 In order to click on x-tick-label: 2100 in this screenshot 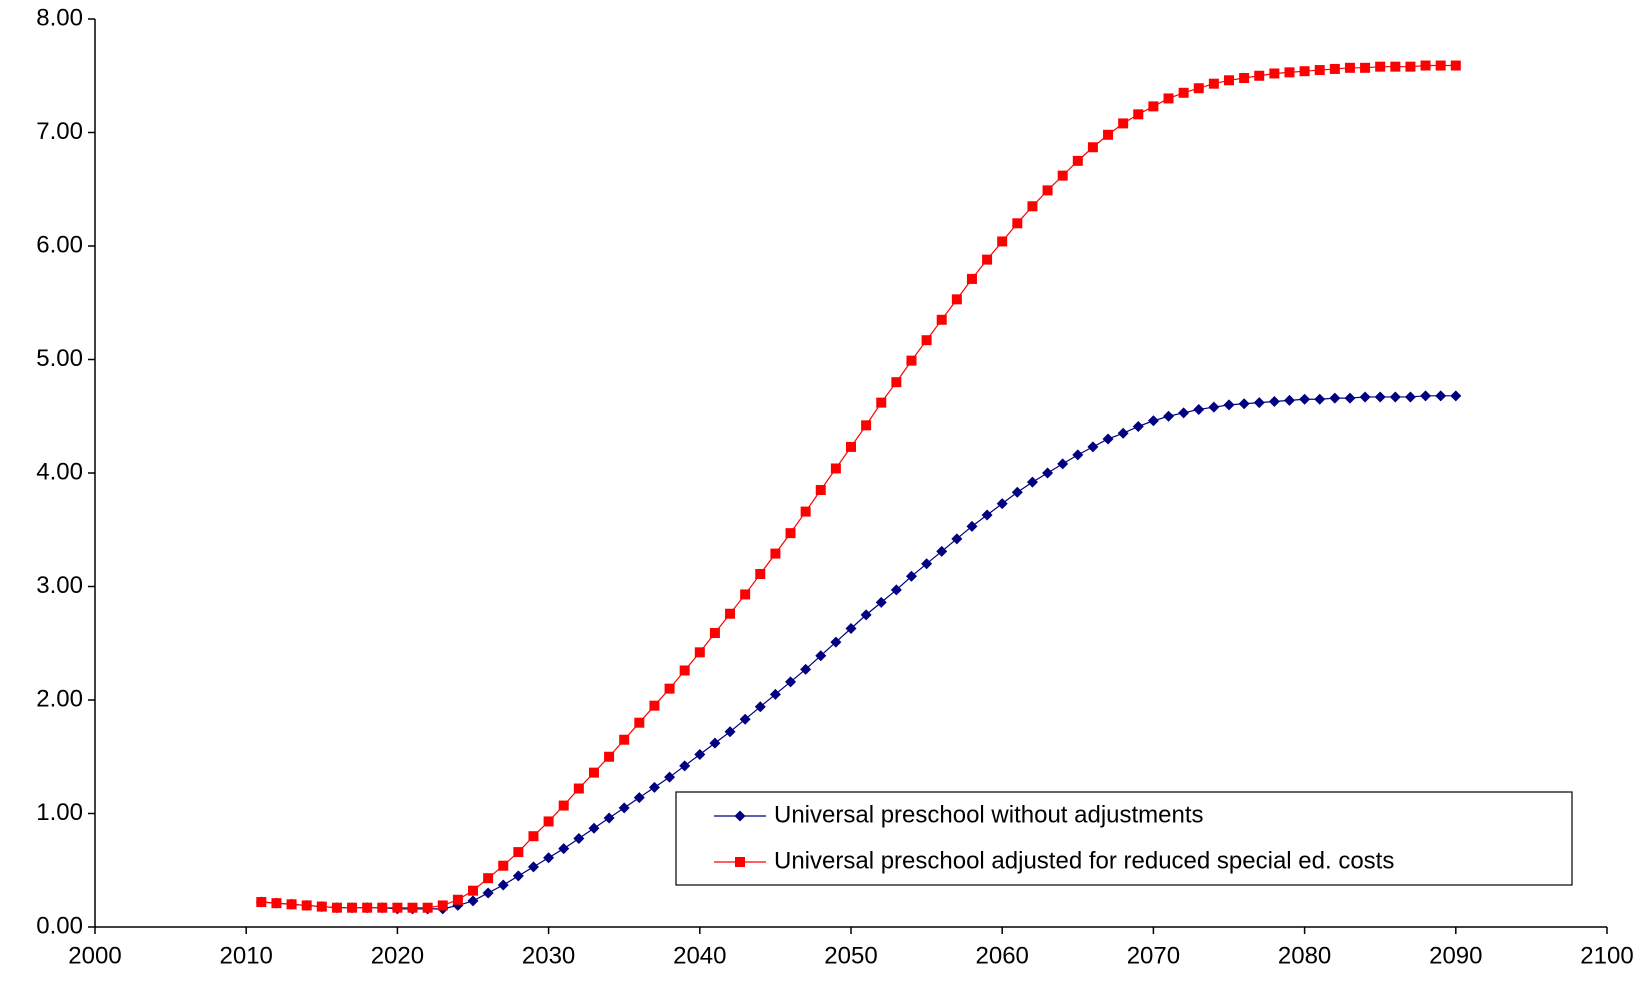, I will do `click(1606, 955)`.